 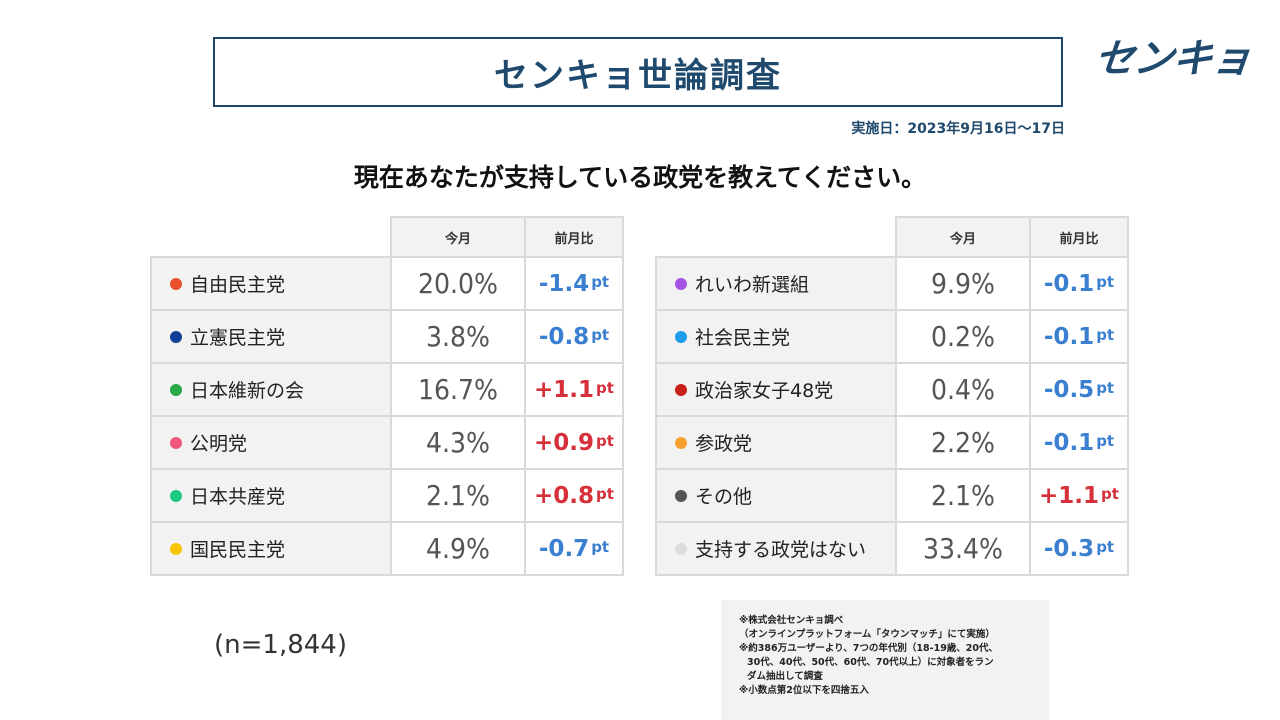 What do you see at coordinates (271, 442) in the screenshot?
I see `party-cell: 公明党` at bounding box center [271, 442].